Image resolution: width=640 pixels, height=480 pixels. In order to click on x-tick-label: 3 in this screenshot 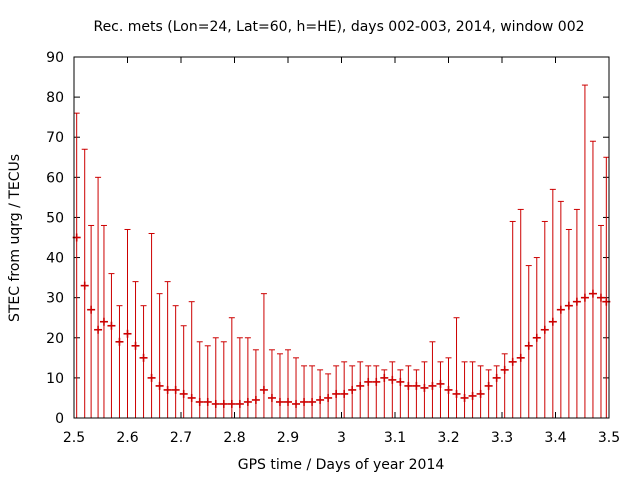, I will do `click(341, 438)`.